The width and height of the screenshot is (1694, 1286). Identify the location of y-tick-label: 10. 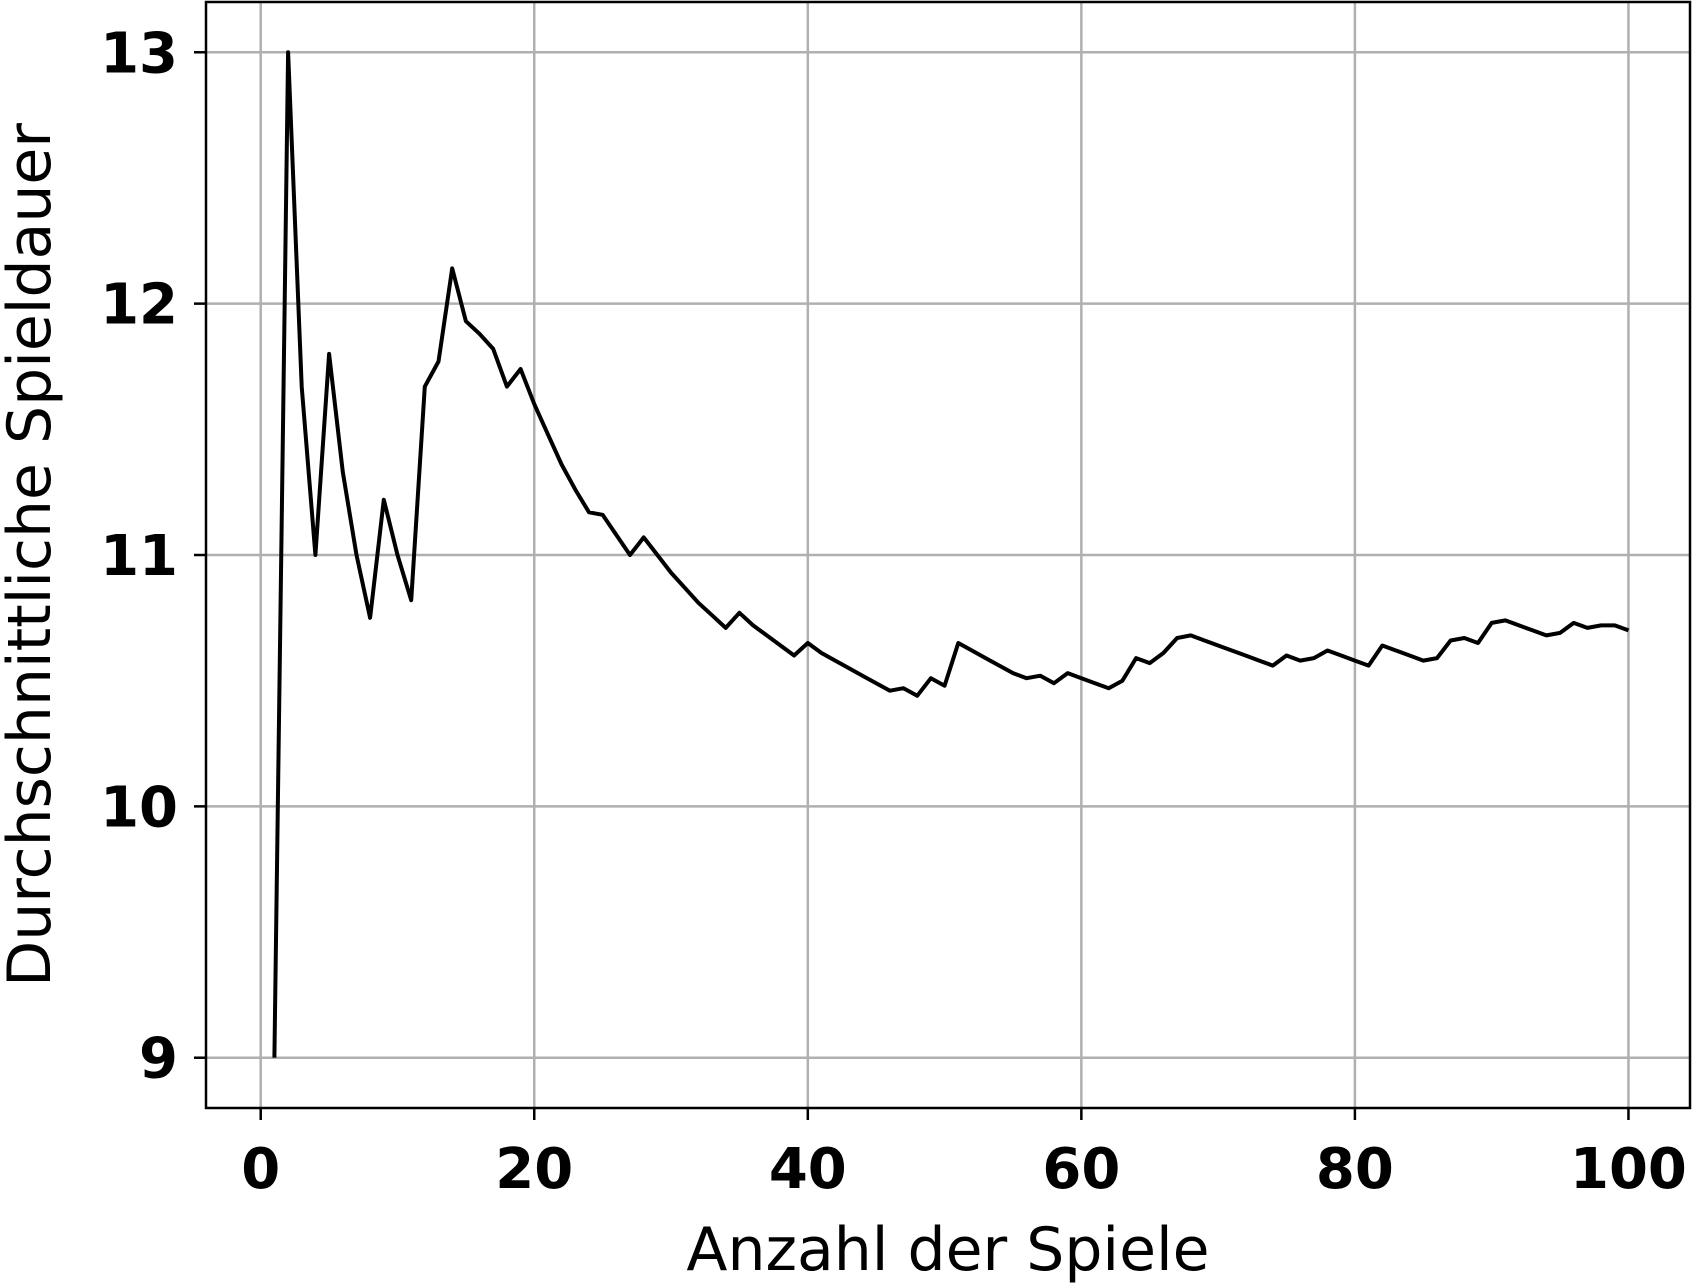
(139, 807).